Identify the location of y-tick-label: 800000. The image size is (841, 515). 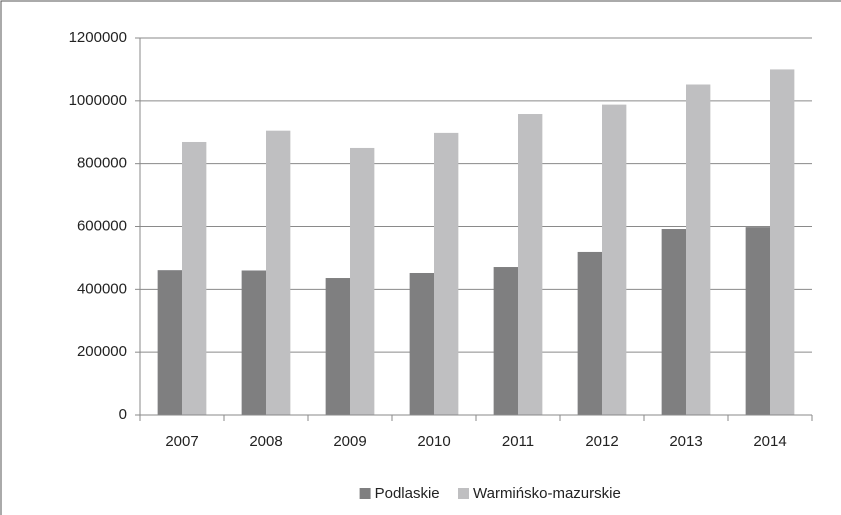
(102, 163).